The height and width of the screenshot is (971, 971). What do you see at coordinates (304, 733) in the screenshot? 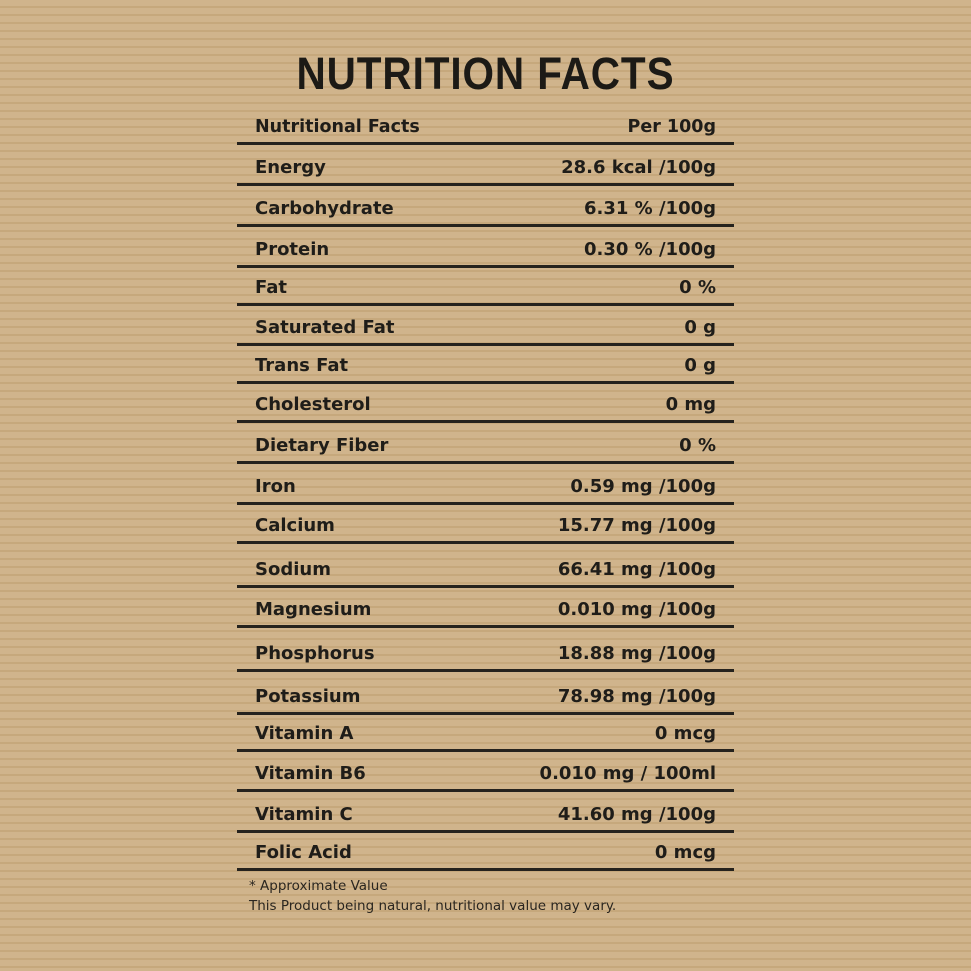
I see `nutrient-label: Vitamin A` at bounding box center [304, 733].